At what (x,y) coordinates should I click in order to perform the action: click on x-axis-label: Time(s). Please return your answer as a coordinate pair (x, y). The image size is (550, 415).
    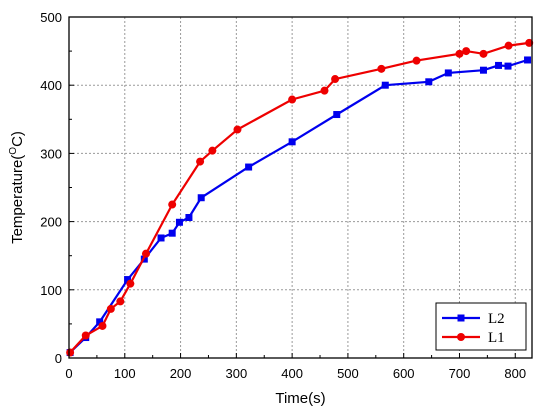
    Looking at the image, I should click on (300, 398).